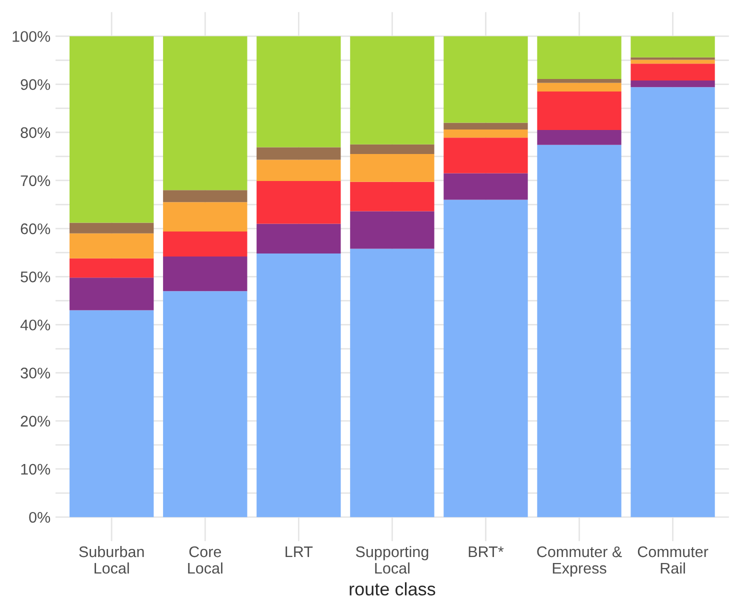  I want to click on x-tick-label: Commuter & Express, so click(579, 561).